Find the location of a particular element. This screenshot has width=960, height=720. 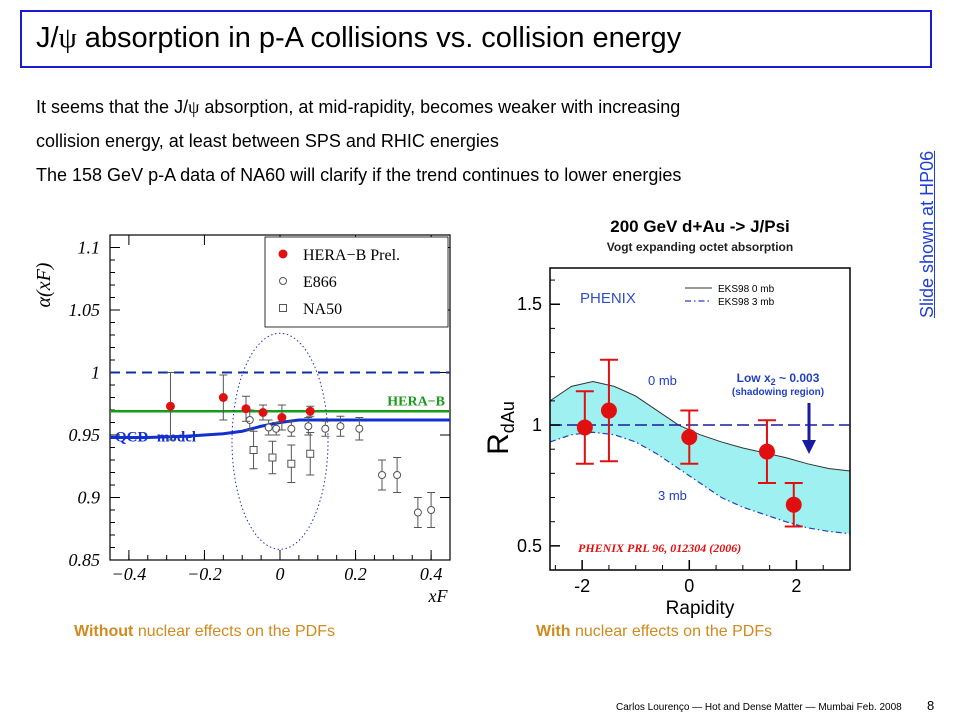

x-tick-label: −0.4 is located at coordinates (129, 574).